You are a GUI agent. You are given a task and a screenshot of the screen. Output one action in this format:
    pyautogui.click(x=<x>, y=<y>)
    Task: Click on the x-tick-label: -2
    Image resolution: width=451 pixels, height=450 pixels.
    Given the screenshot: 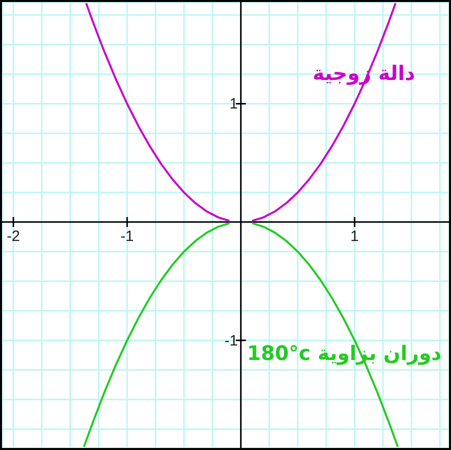 What is the action you would take?
    pyautogui.click(x=13, y=237)
    